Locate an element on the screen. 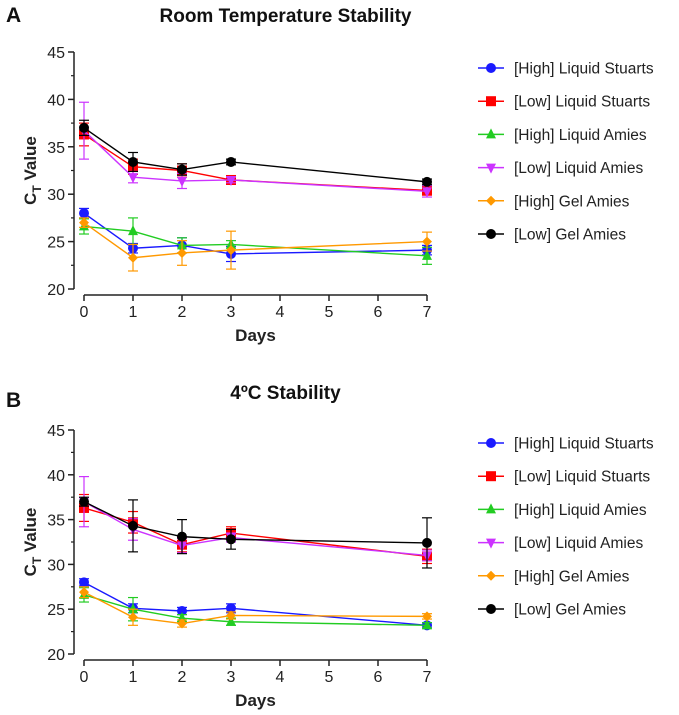  y-tick-label: 20 is located at coordinates (56, 655).